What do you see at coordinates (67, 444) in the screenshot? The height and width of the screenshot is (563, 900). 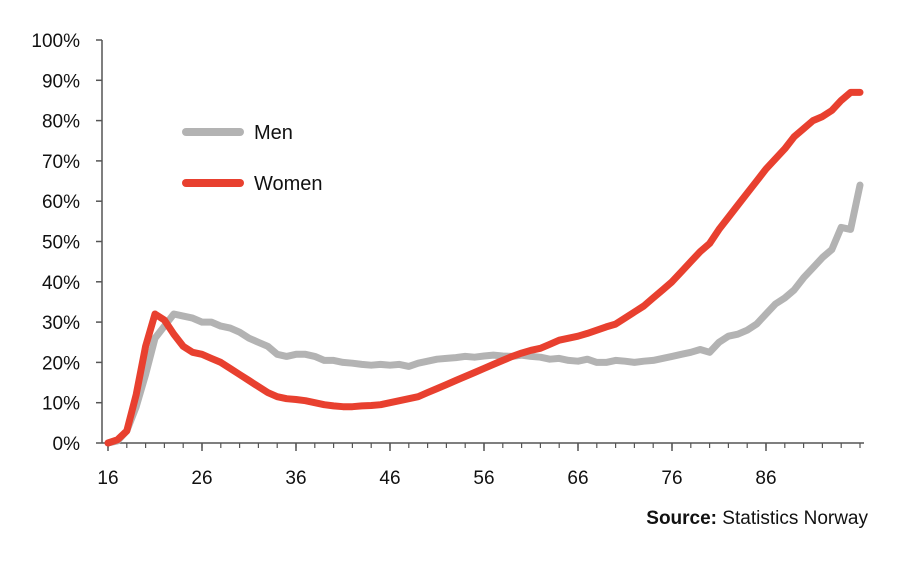 I see `y-tick-label: 0%` at bounding box center [67, 444].